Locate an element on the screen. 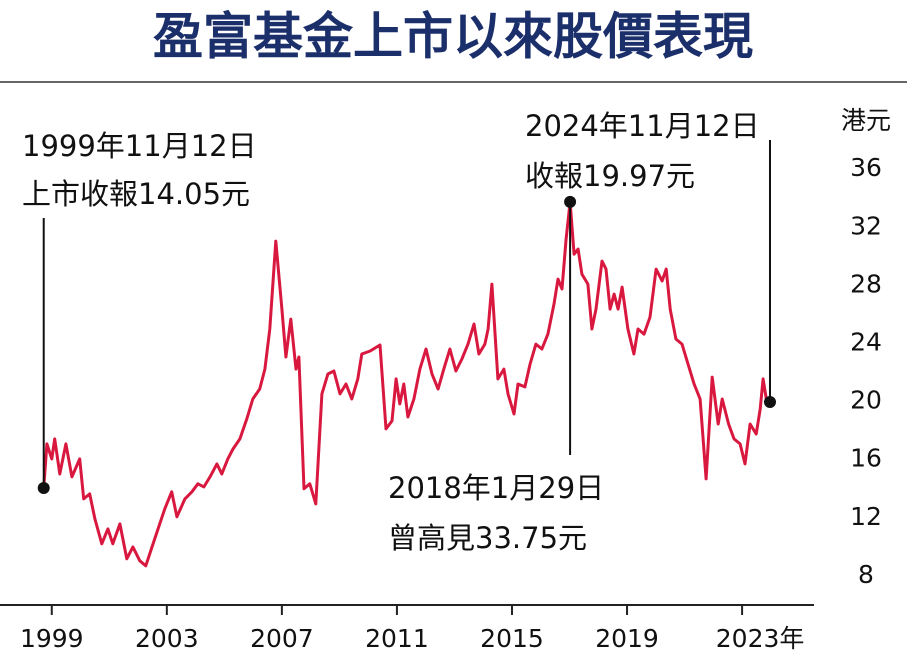 The height and width of the screenshot is (660, 907). y-tick-label: 24 is located at coordinates (866, 342).